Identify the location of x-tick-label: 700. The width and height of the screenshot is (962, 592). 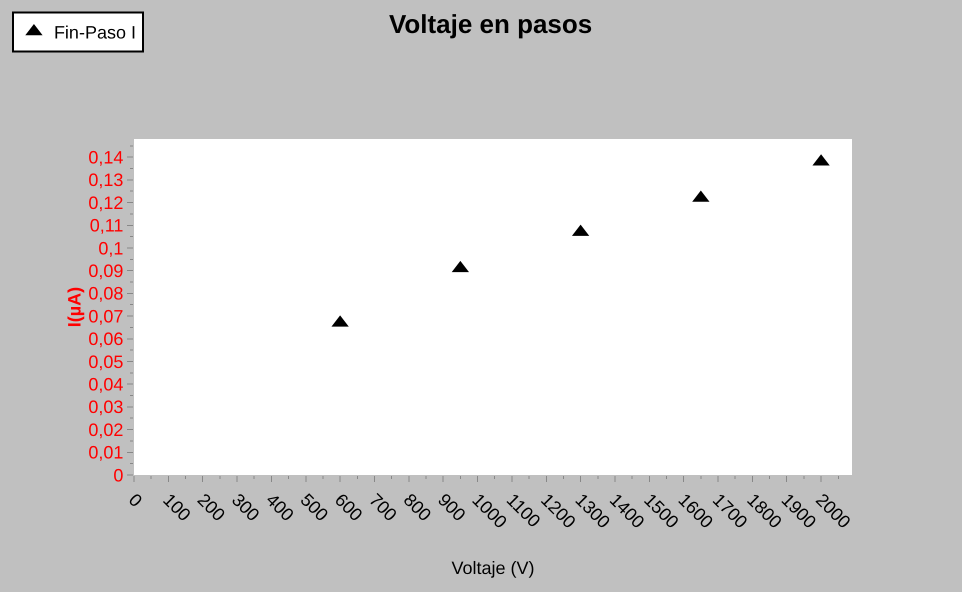
(383, 508).